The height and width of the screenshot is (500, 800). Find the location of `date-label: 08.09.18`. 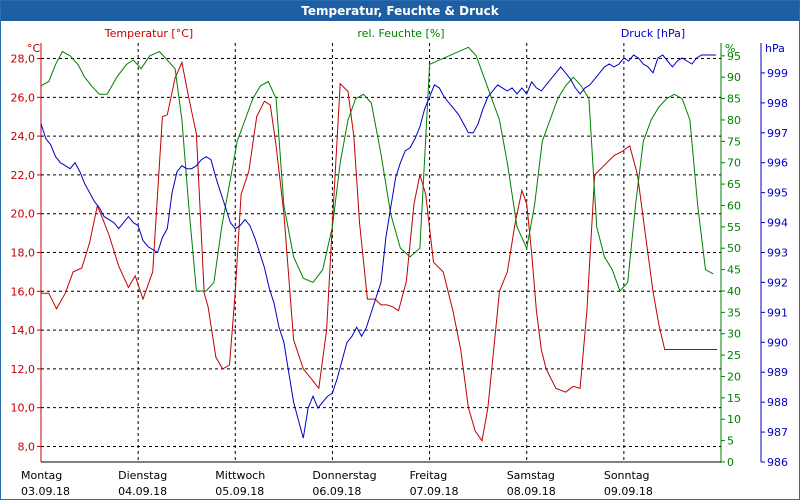

date-label: 08.09.18 is located at coordinates (531, 491).